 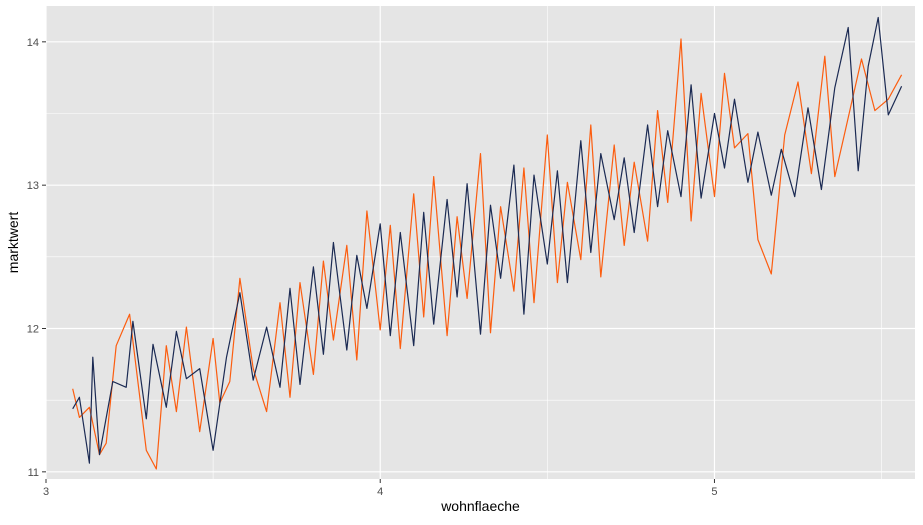 I want to click on y-axis-ticks: 11 12 13 14, so click(x=36, y=258).